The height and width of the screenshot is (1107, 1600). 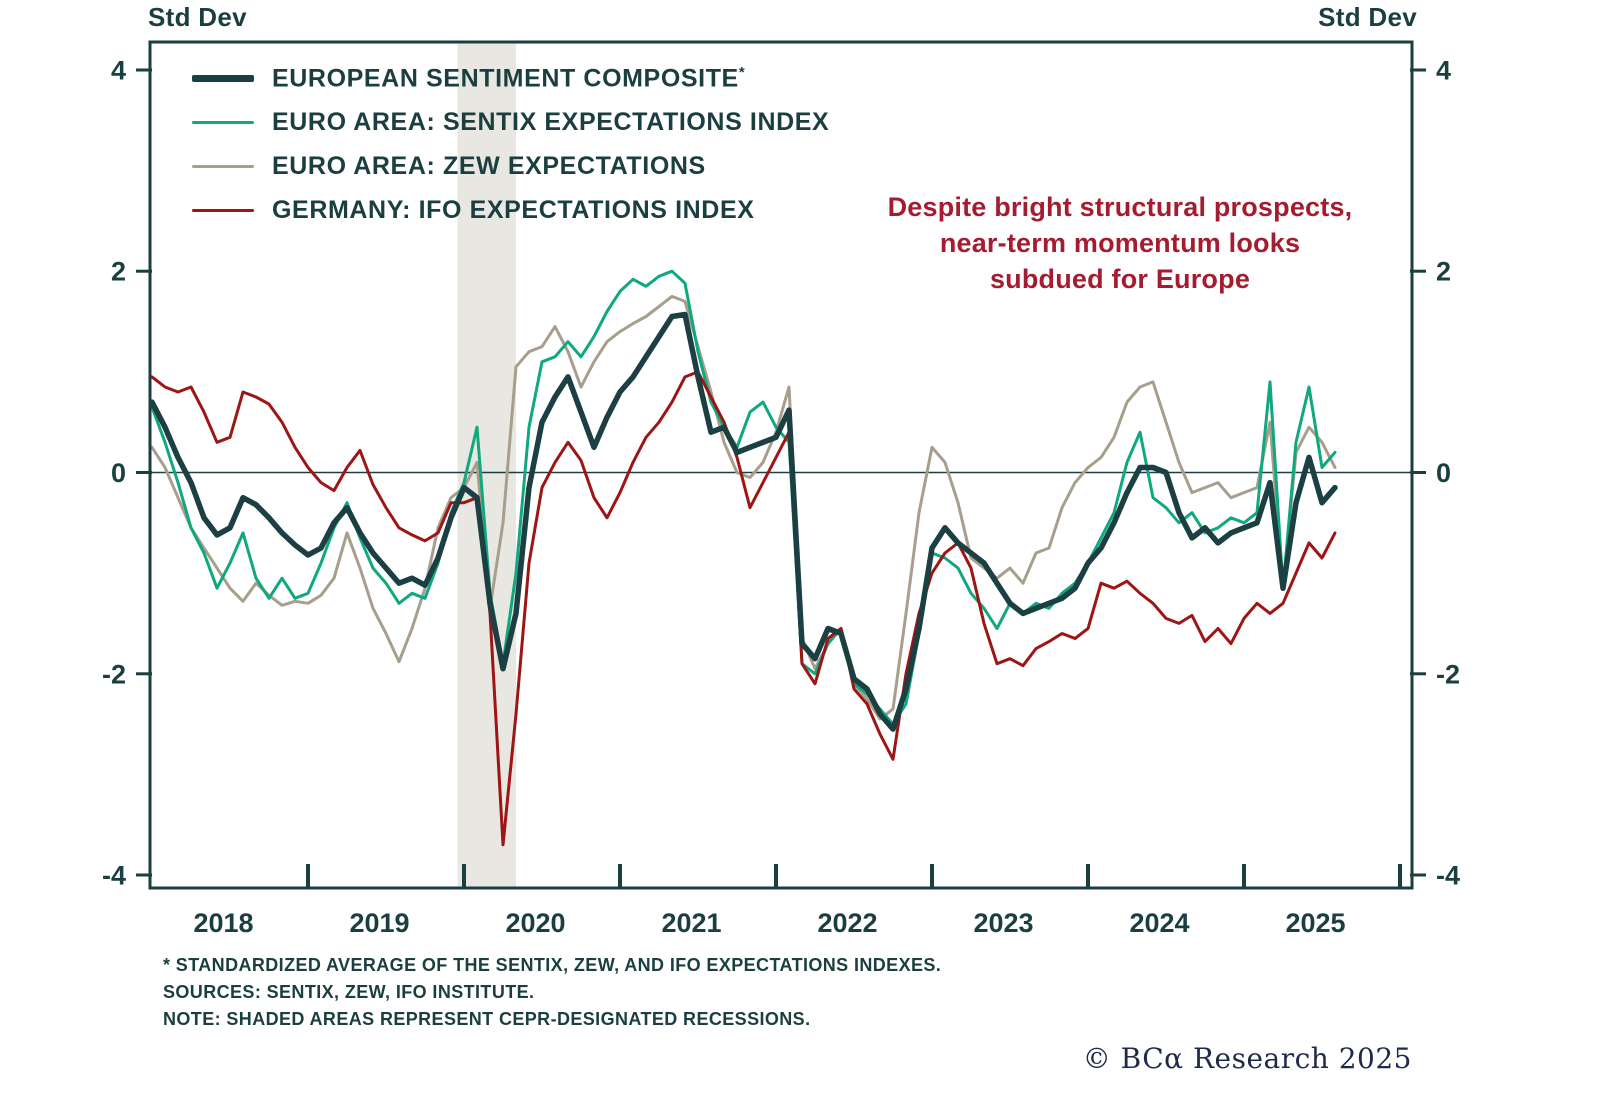 I want to click on x-tick-label: 2019, so click(x=379, y=923).